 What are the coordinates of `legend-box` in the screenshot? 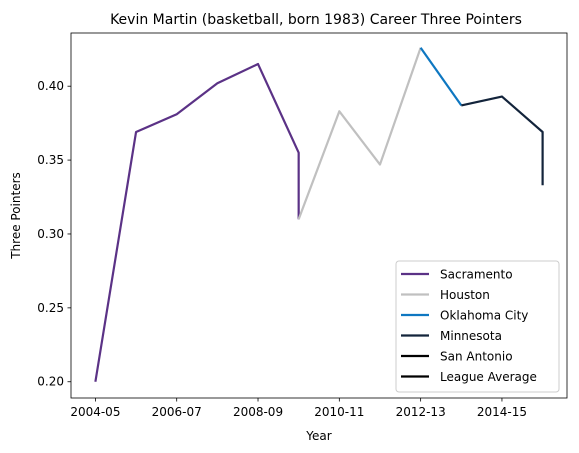 It's located at (477, 326).